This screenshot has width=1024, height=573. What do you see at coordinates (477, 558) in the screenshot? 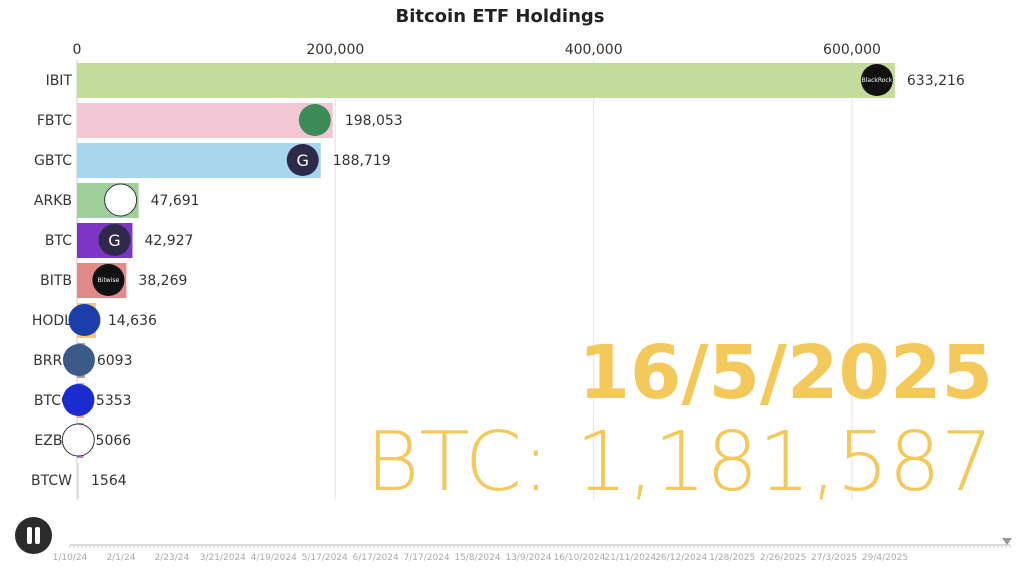
I see `timeline-label: 15/8/2024` at bounding box center [477, 558].